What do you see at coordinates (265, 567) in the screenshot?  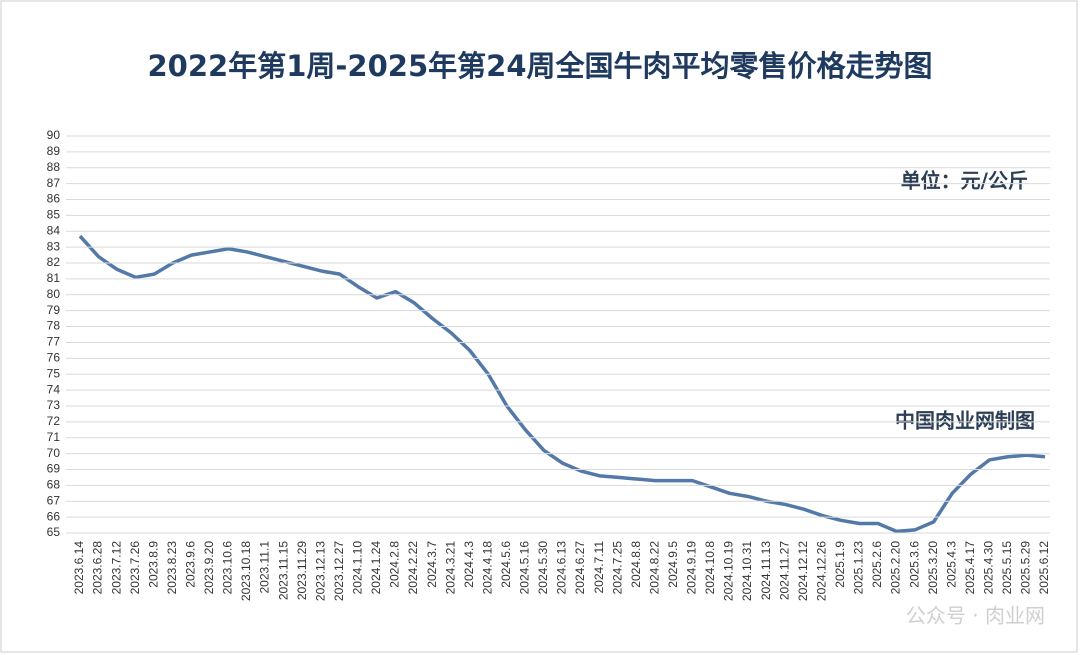 I see `x-tick-label: 2023.11.1` at bounding box center [265, 567].